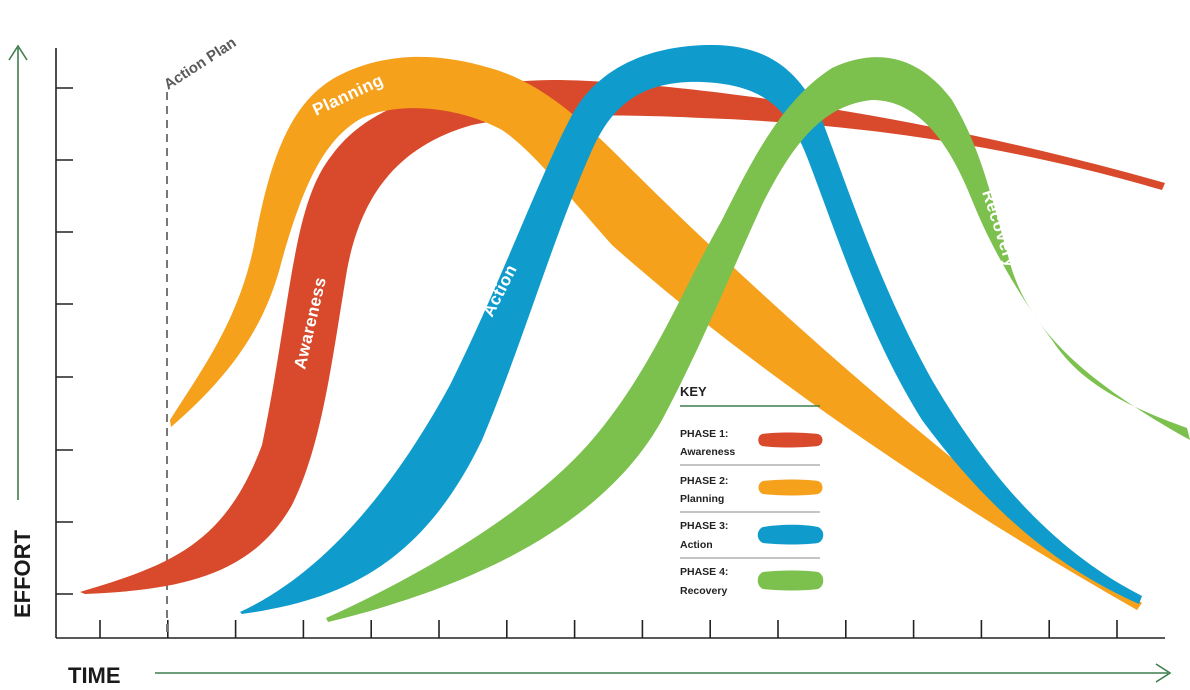 This screenshot has width=1190, height=690. I want to click on key-phase-4-number: PHASE 4:, so click(704, 572).